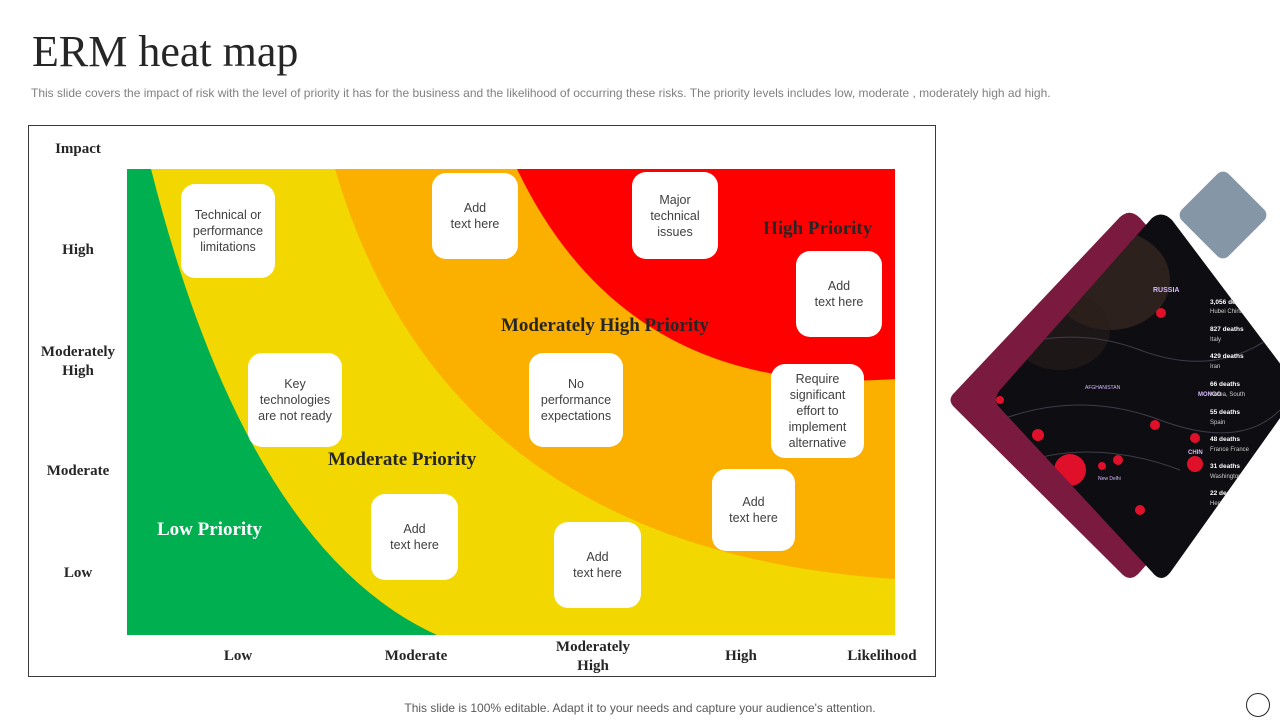  What do you see at coordinates (1227, 356) in the screenshot?
I see `stat-count: 429 deaths` at bounding box center [1227, 356].